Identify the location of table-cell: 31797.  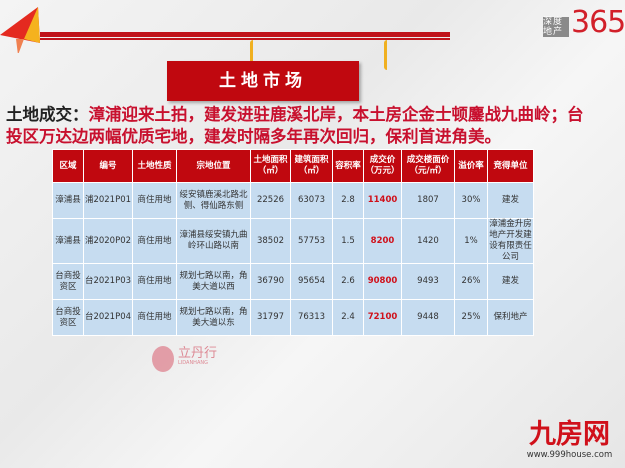
(270, 317).